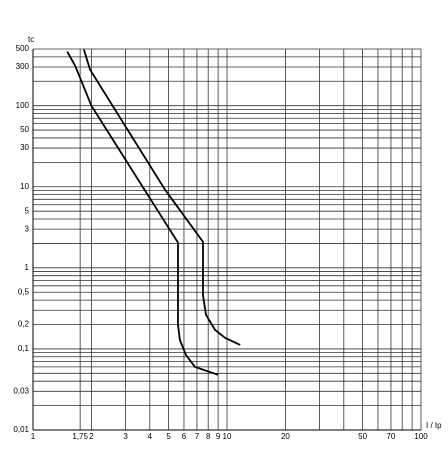  What do you see at coordinates (27, 228) in the screenshot?
I see `y-tick-label: 3` at bounding box center [27, 228].